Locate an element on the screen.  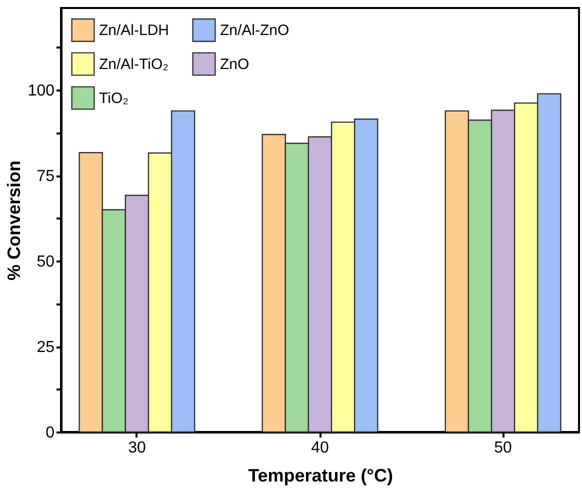
y-tick-label: 50 is located at coordinates (45, 262).